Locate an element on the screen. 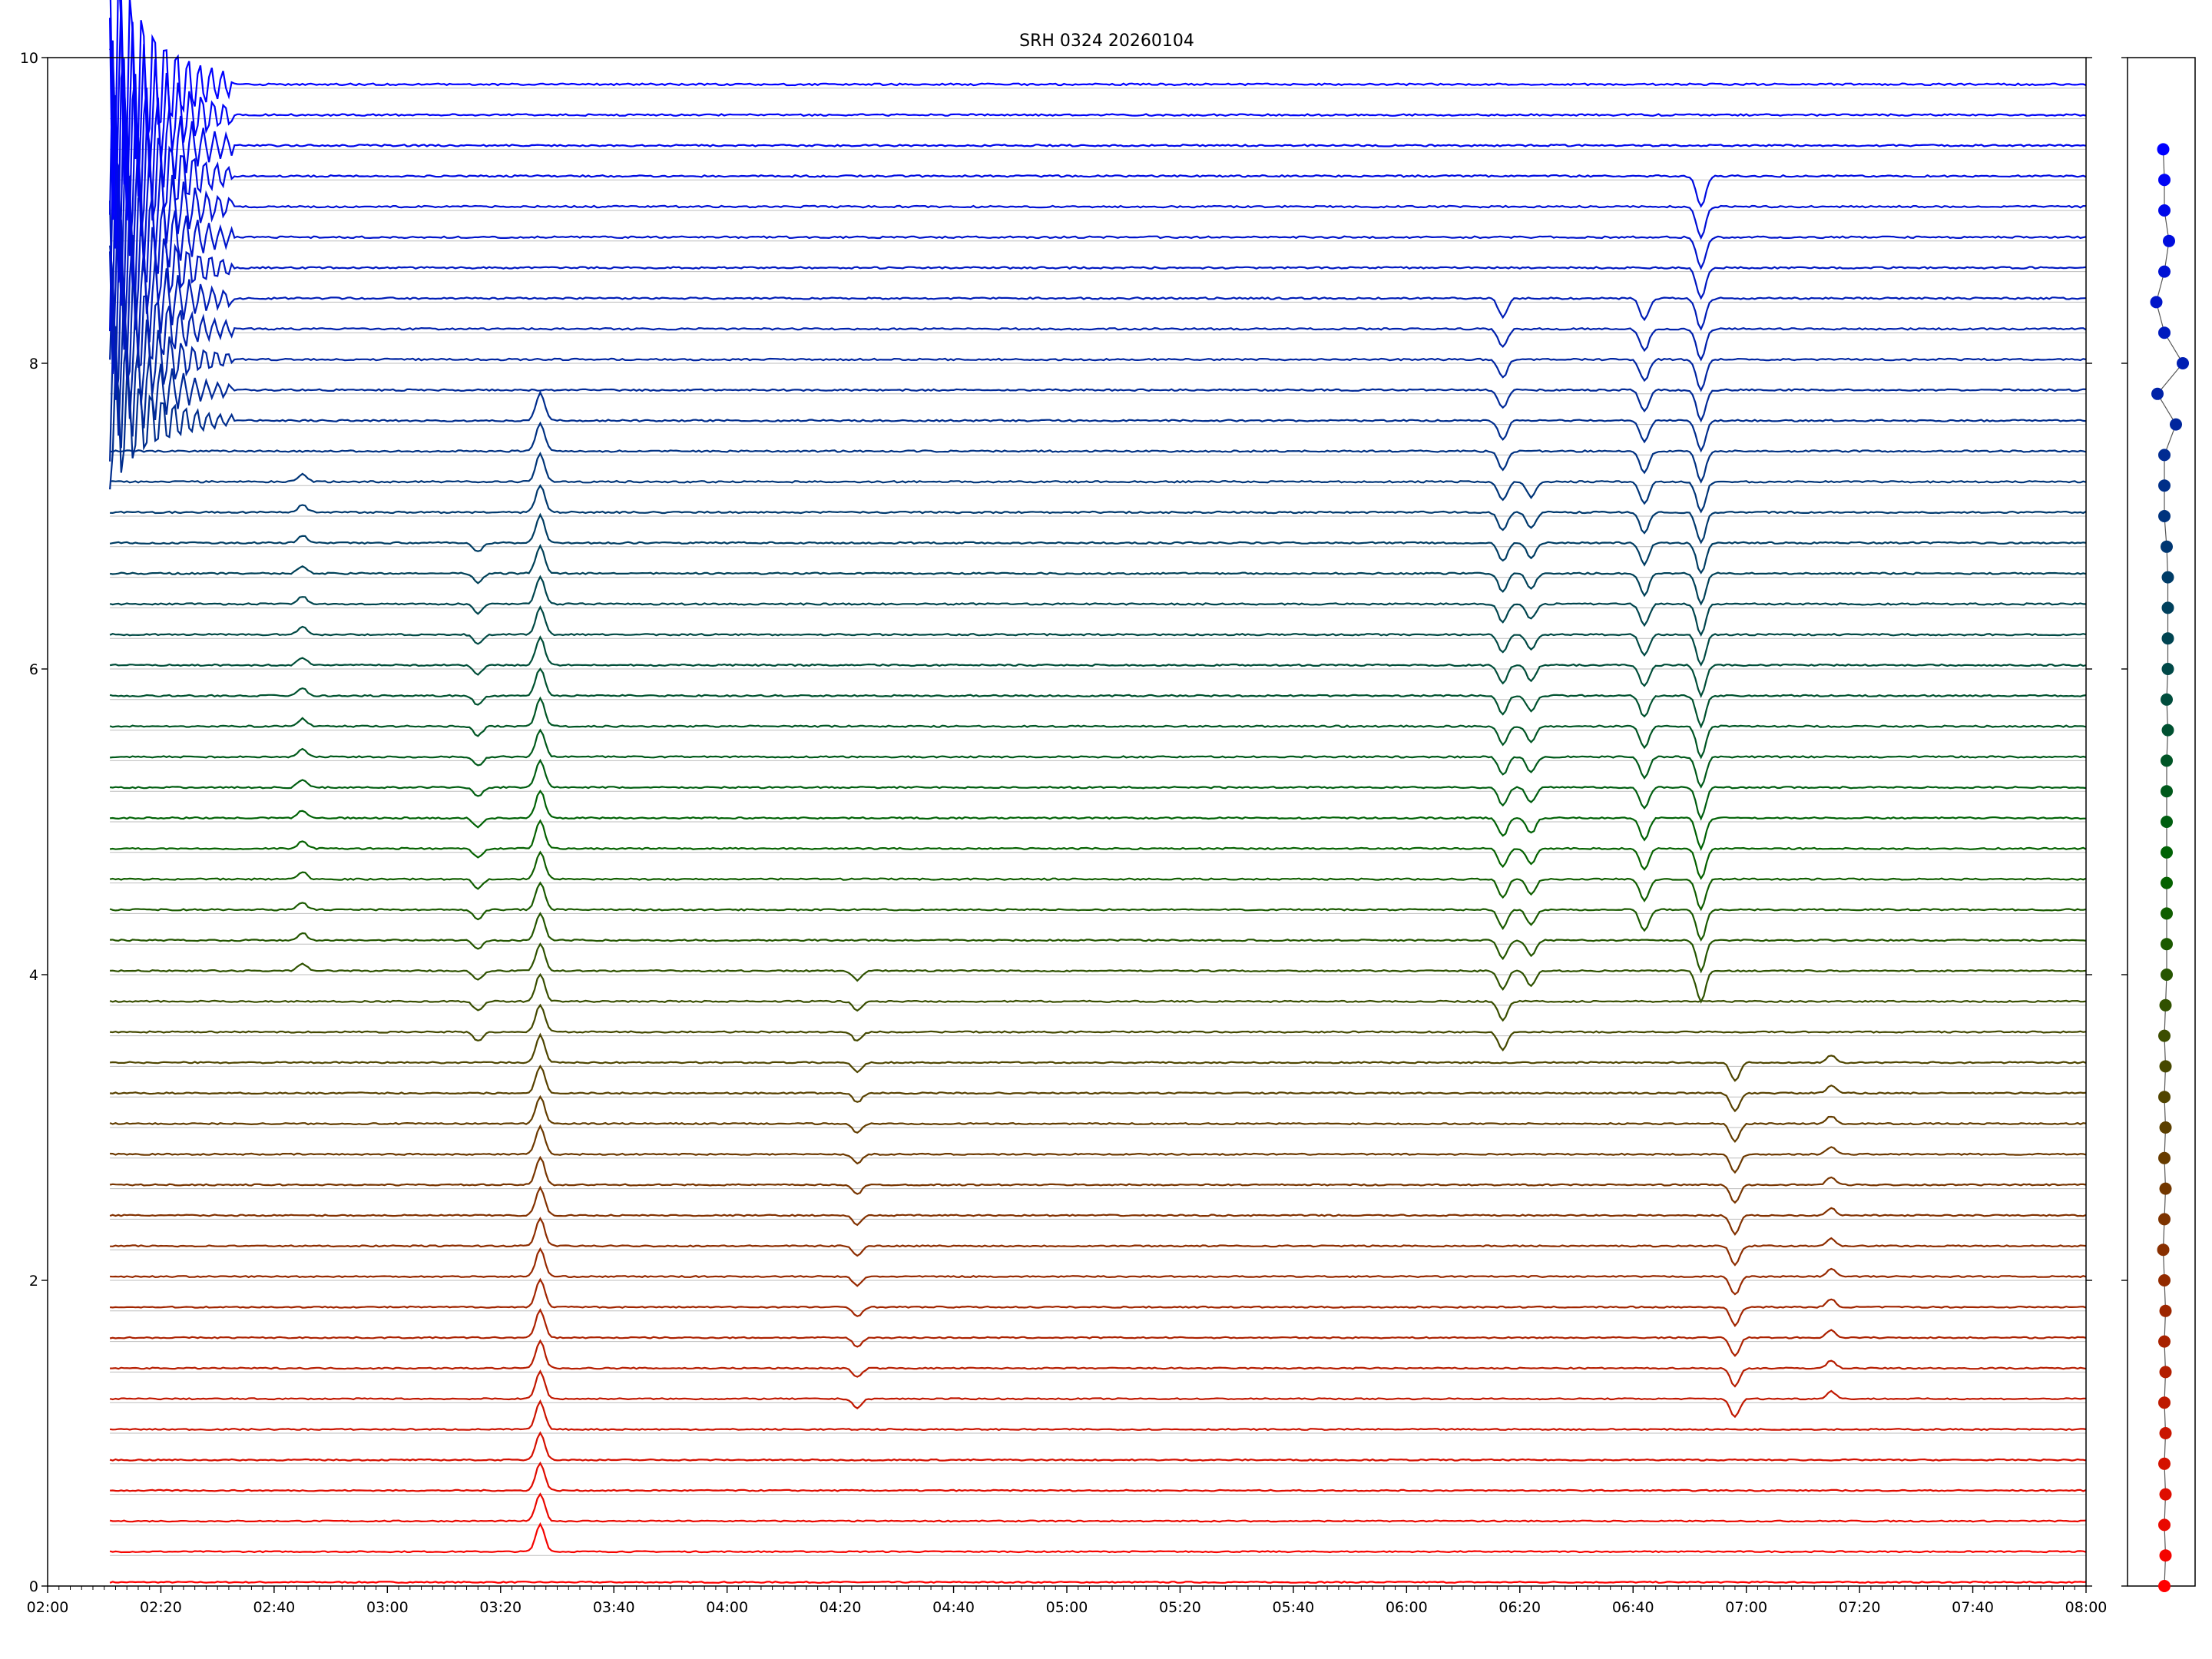 The height and width of the screenshot is (1659, 2212). x-tick-label: 03:40 is located at coordinates (614, 1608).